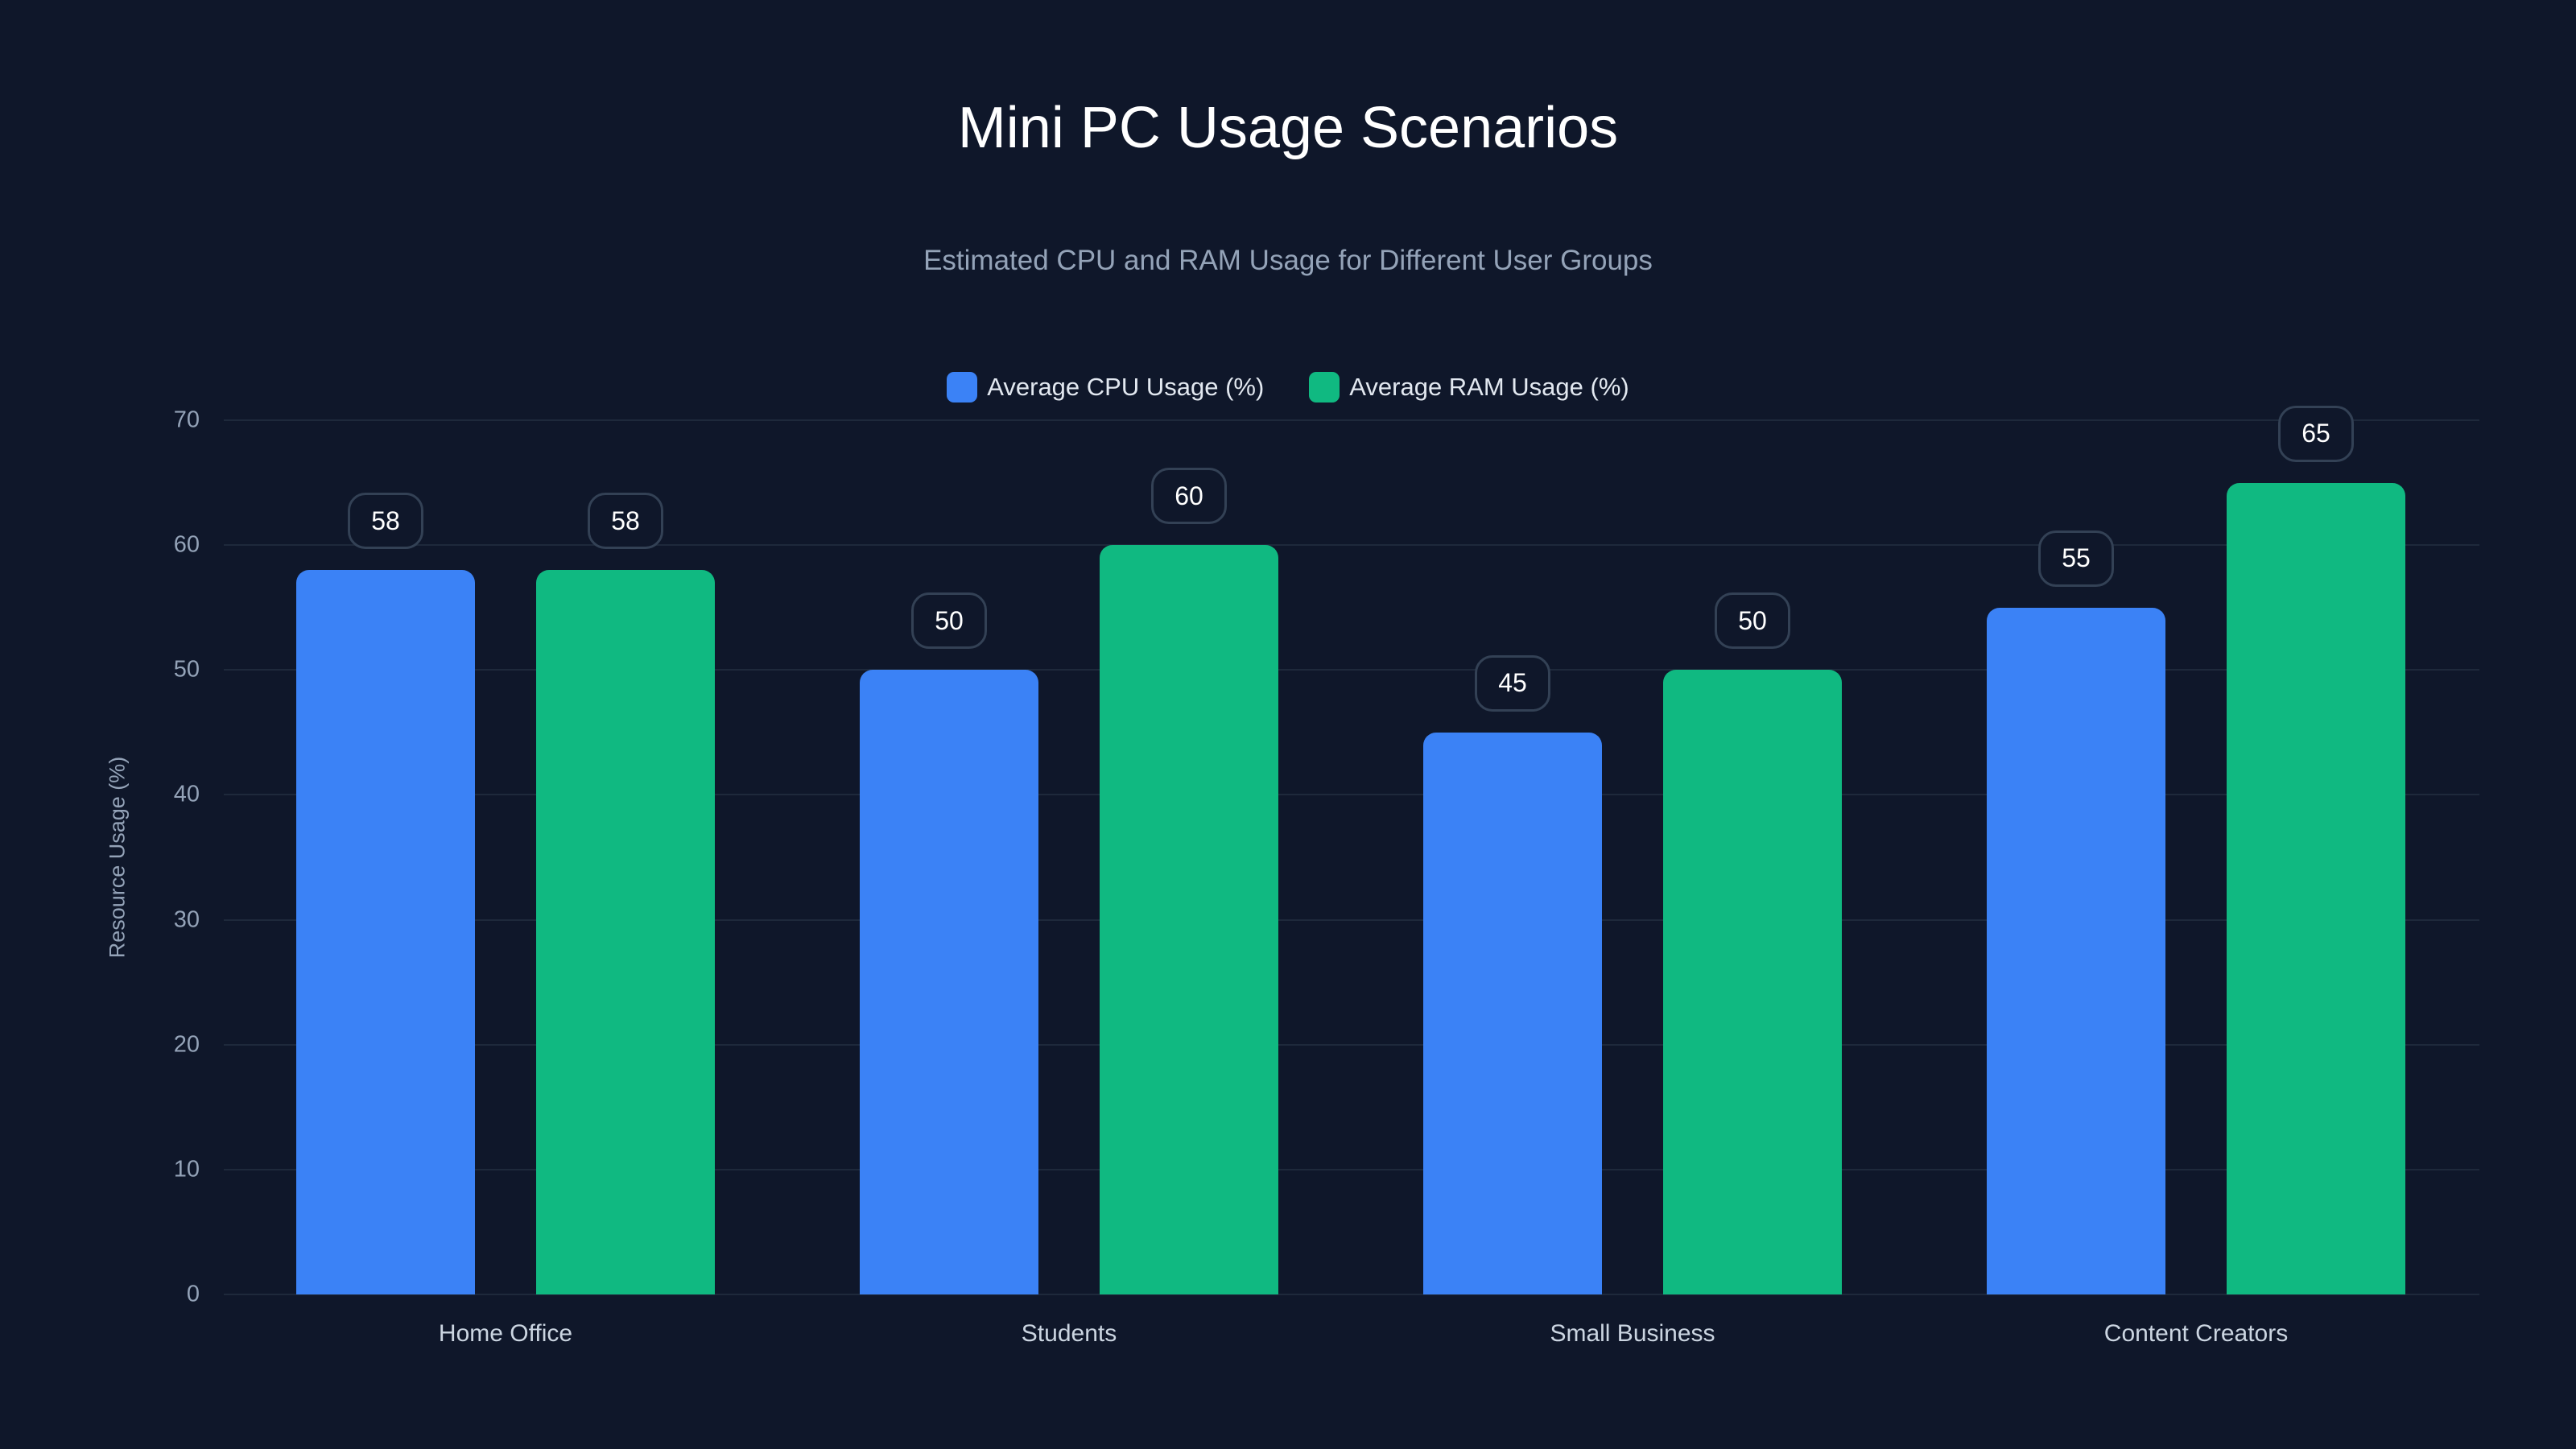  I want to click on x-tick-label: Content Creators, so click(2196, 1333).